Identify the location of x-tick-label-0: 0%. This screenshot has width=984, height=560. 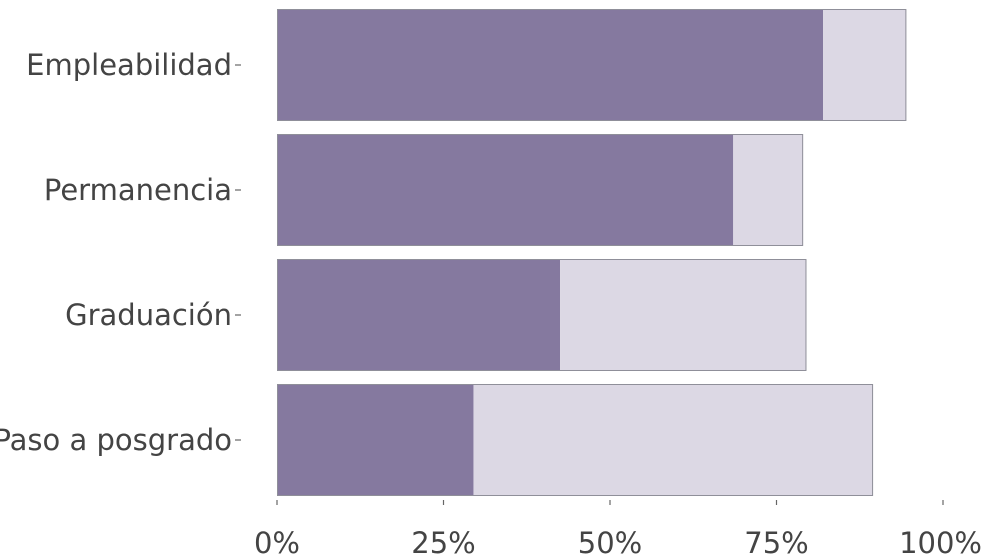
(277, 543).